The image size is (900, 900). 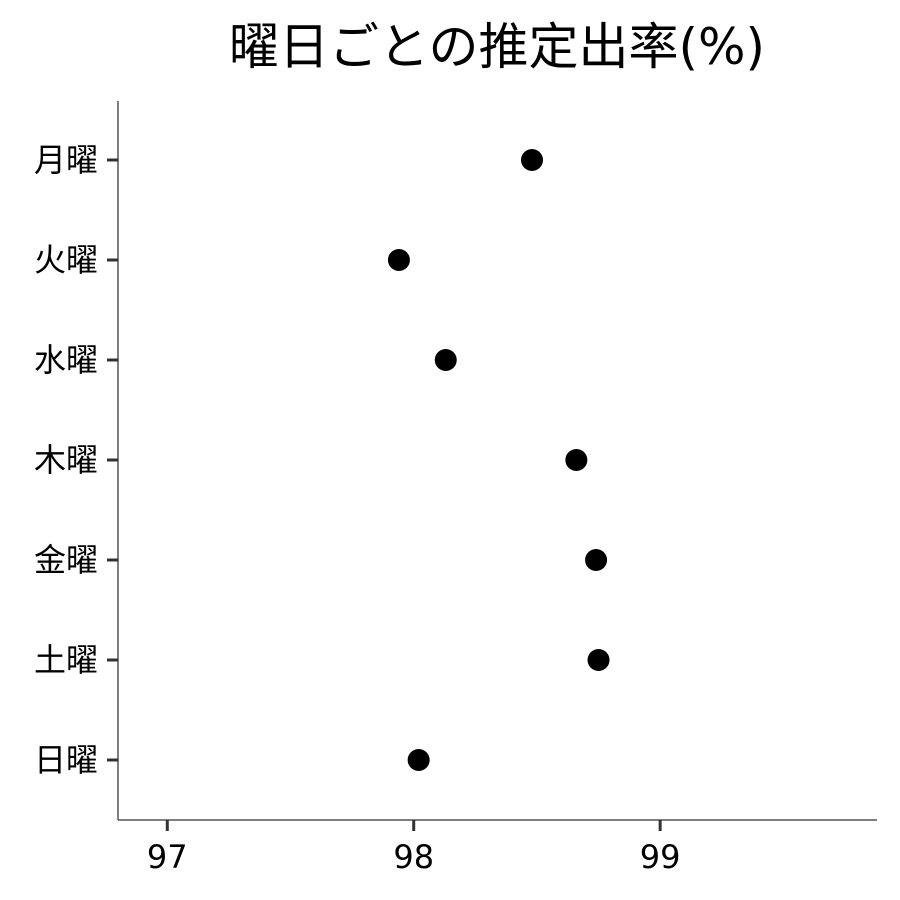 I want to click on y-tick-label: 日曜, so click(x=66, y=760).